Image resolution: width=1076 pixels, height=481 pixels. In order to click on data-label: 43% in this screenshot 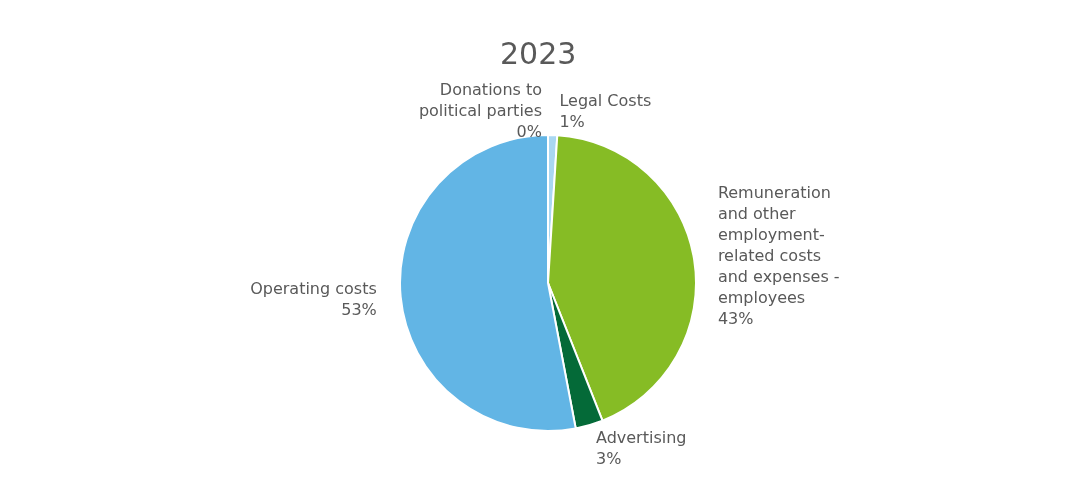, I will do `click(735, 319)`.